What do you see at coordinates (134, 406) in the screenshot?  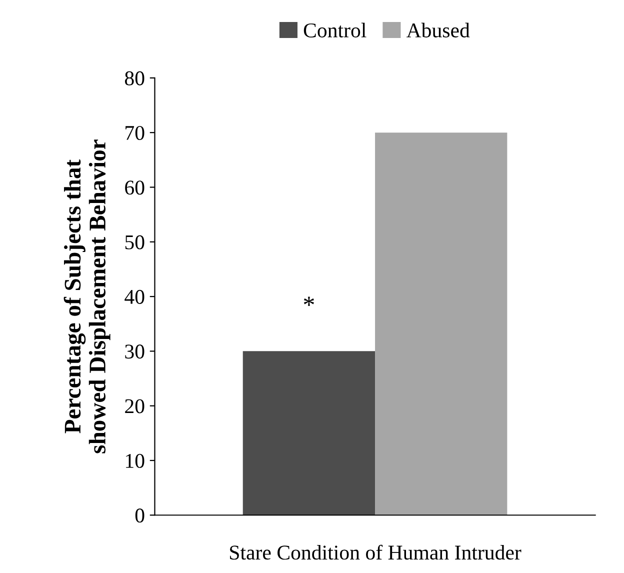 I see `y-tick-label: 20` at bounding box center [134, 406].